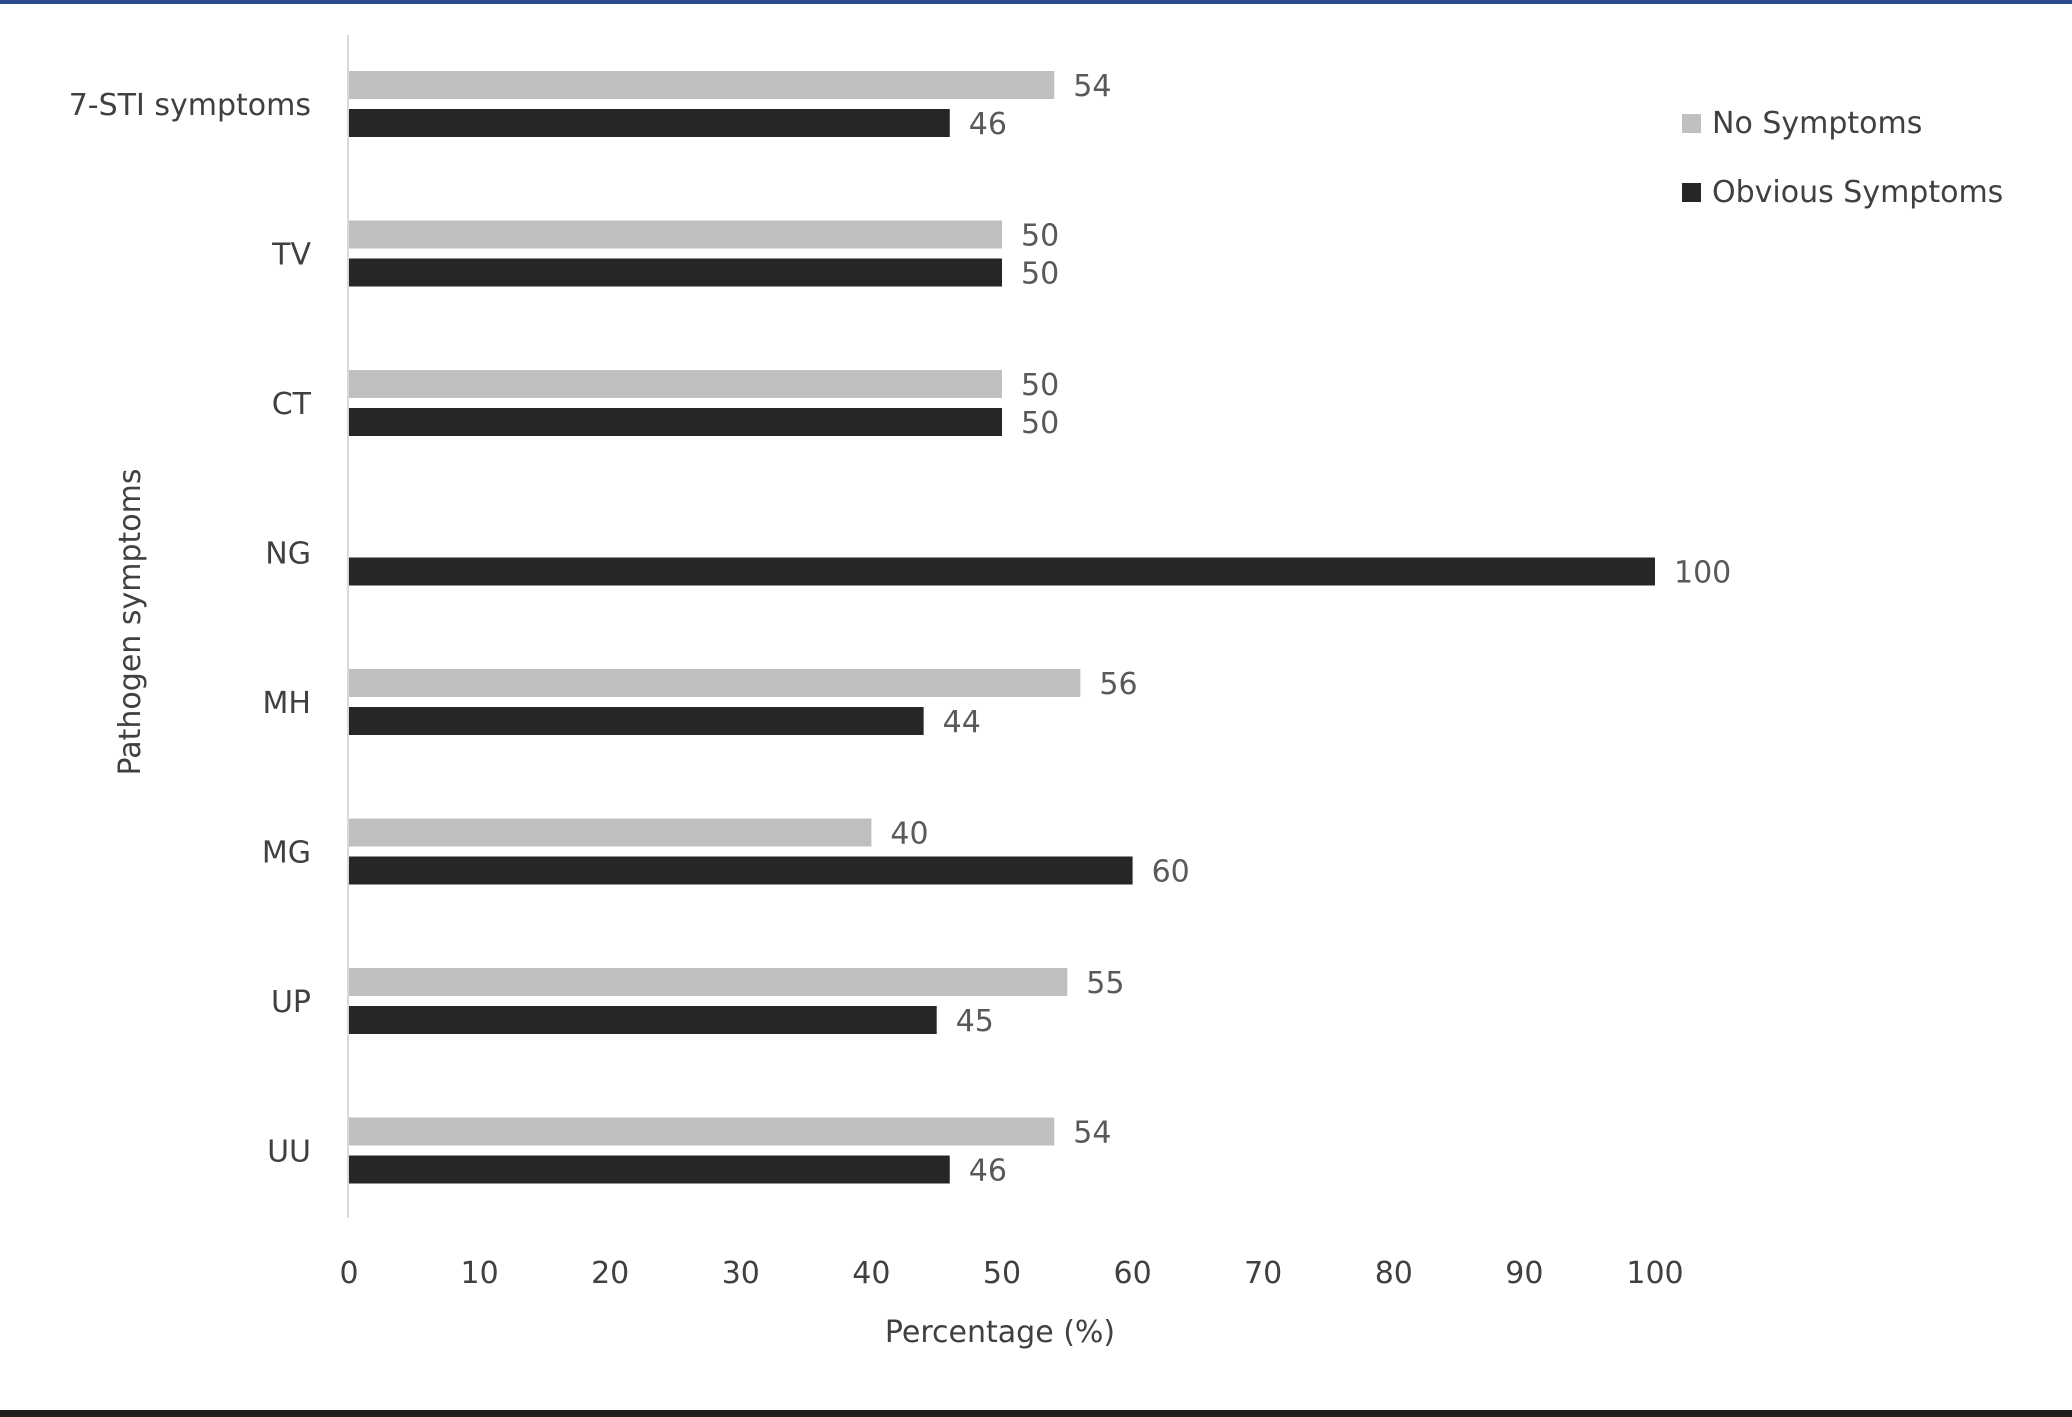  I want to click on x-tick-label: 70, so click(1263, 1273).